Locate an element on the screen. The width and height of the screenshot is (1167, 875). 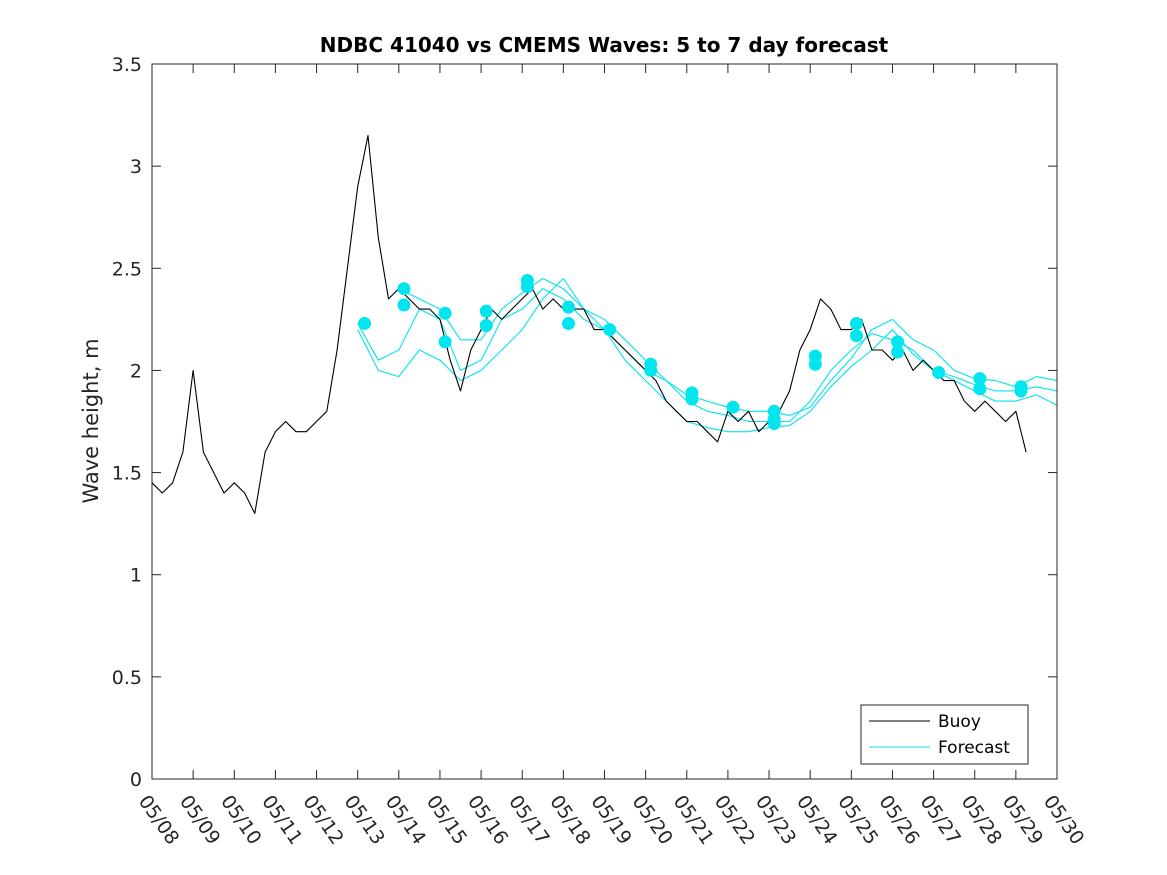
legend-label-buoy: Buoy is located at coordinates (959, 722).